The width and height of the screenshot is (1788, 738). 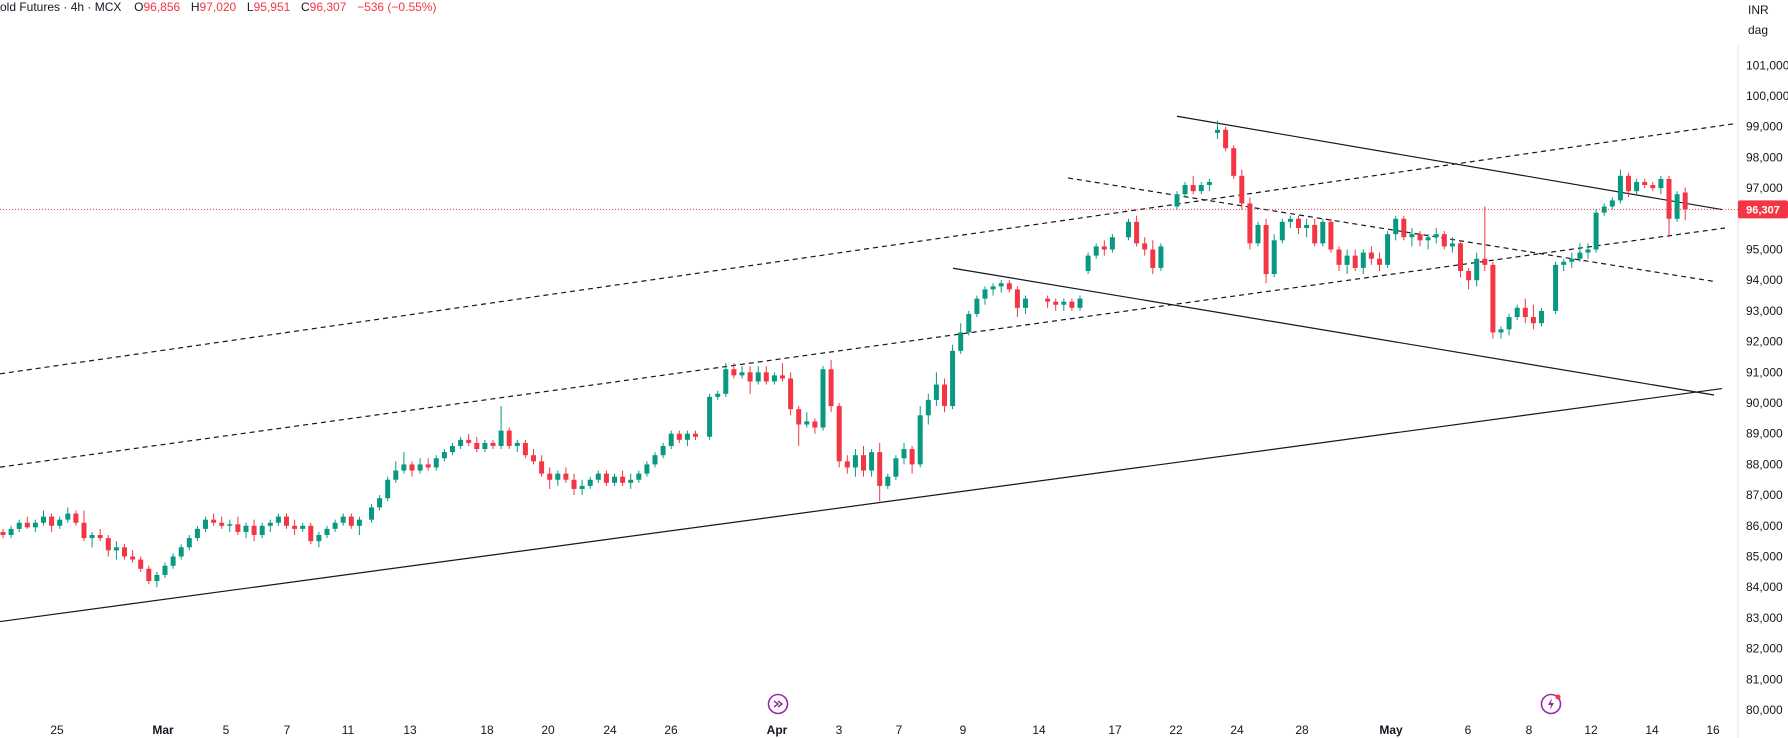 What do you see at coordinates (1764, 311) in the screenshot?
I see `price-tick-label: 93,000` at bounding box center [1764, 311].